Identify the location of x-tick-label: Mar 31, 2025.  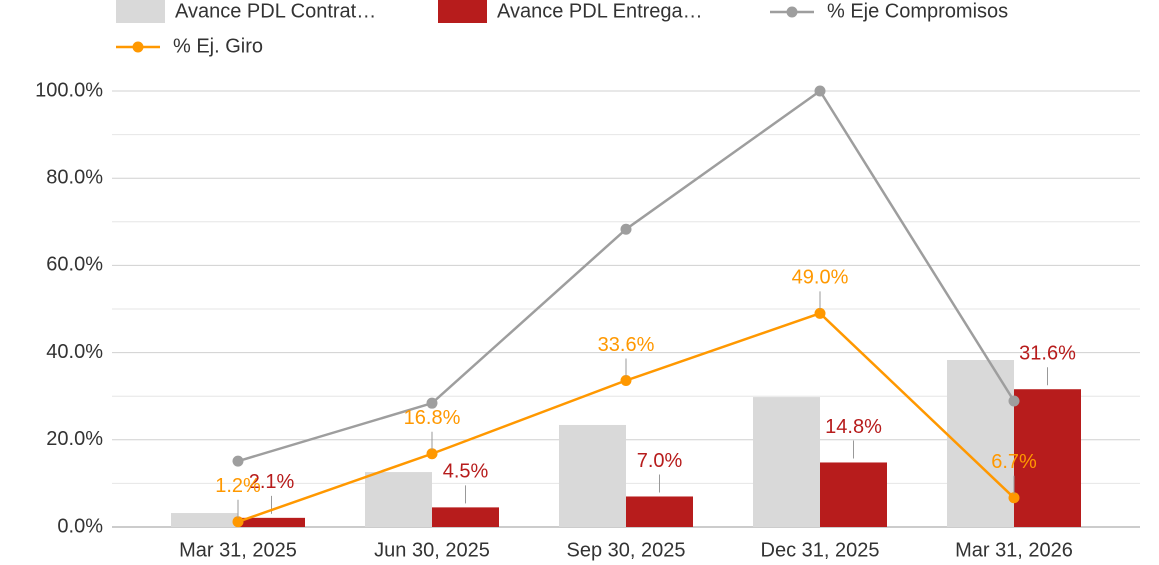
(238, 550).